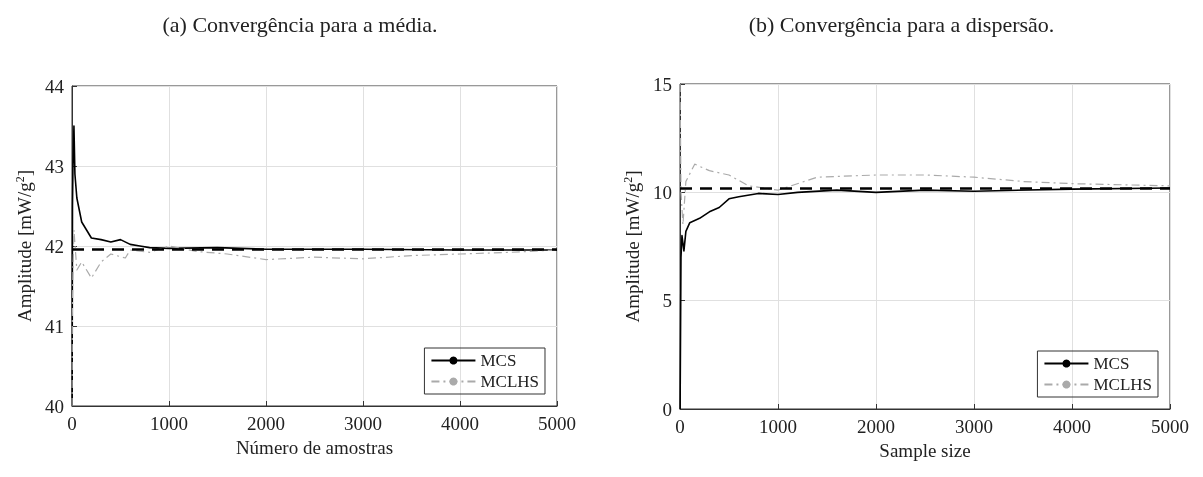 The image size is (1203, 477). I want to click on y-tick-label: 44, so click(55, 86).